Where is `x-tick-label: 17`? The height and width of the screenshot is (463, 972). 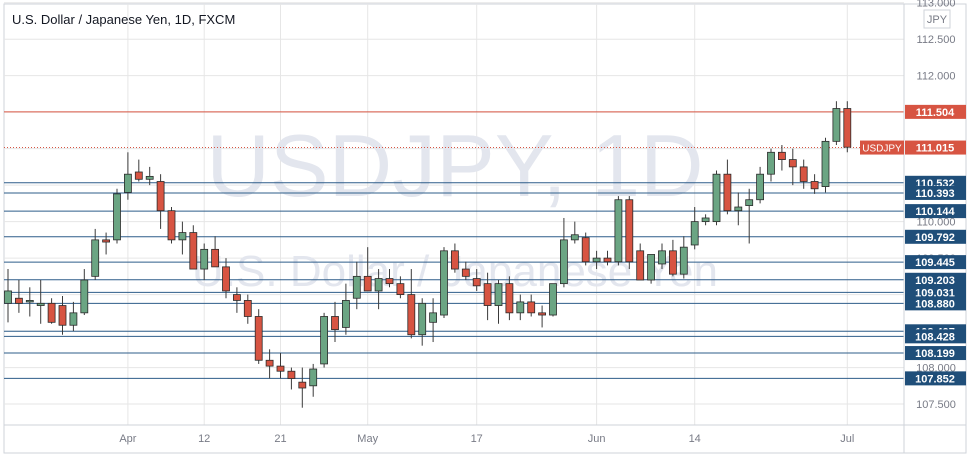 x-tick-label: 17 is located at coordinates (477, 439).